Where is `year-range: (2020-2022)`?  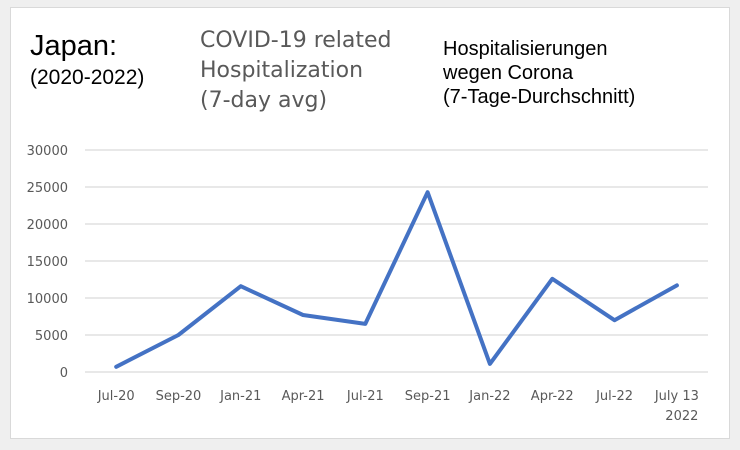
year-range: (2020-2022) is located at coordinates (87, 77).